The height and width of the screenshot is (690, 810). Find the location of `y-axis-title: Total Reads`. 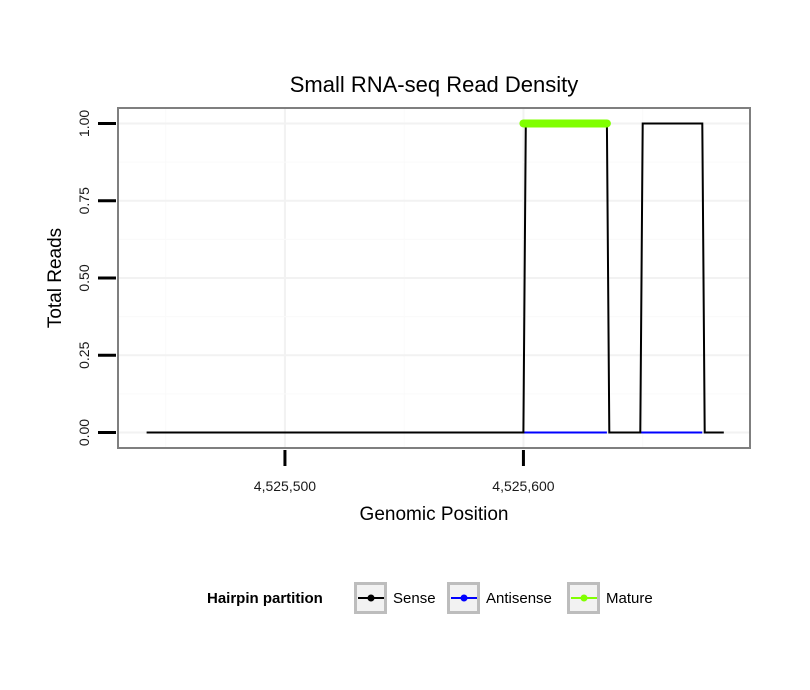

y-axis-title: Total Reads is located at coordinates (55, 278).